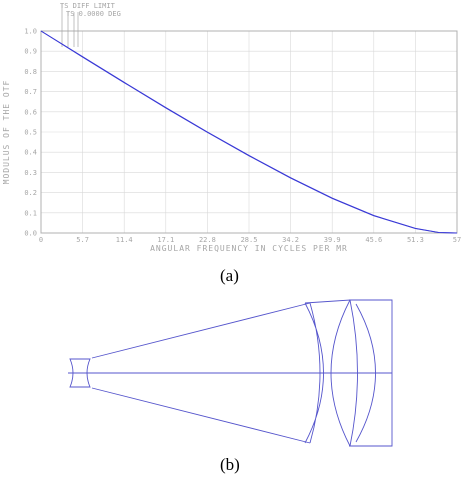 Image resolution: width=469 pixels, height=477 pixels. Describe the element at coordinates (6, 132) in the screenshot. I see `y-axis-label: MODULUS OF THE OTF` at that location.